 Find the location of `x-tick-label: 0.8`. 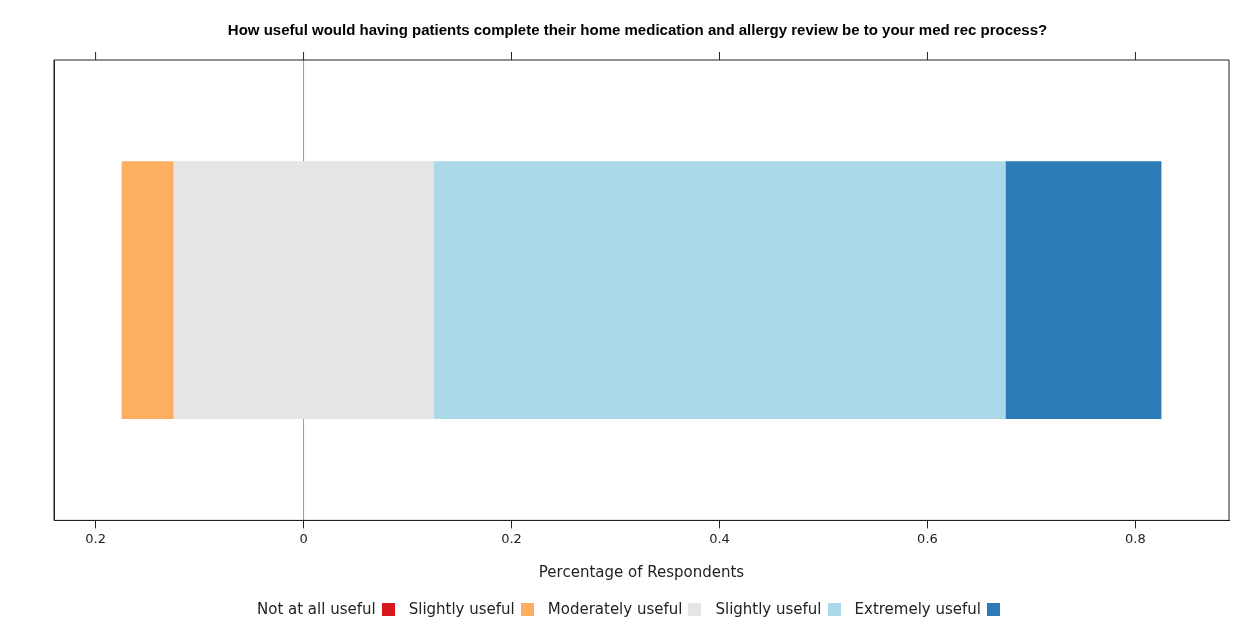

x-tick-label: 0.8 is located at coordinates (1135, 538).